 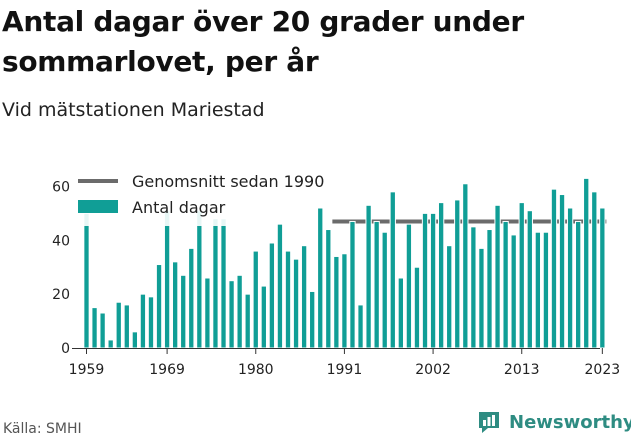 I want to click on bar-2008, so click(x=481, y=298).